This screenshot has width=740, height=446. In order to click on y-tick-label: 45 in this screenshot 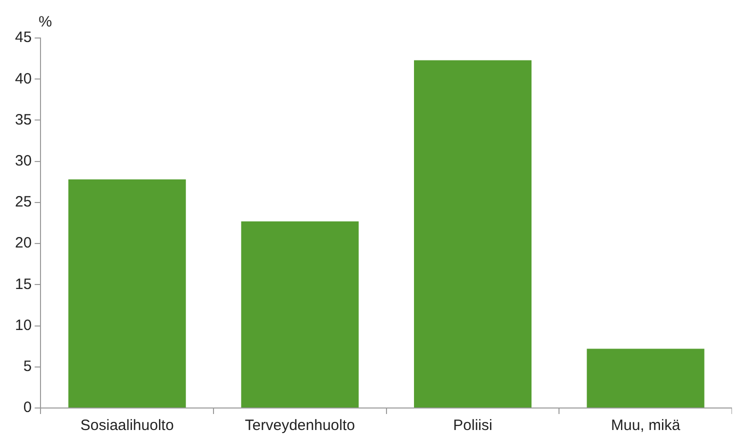, I will do `click(23, 37)`.